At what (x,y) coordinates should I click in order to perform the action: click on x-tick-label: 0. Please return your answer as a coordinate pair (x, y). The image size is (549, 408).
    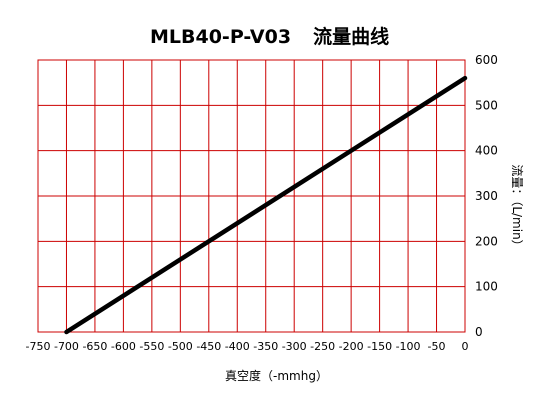
    Looking at the image, I should click on (465, 346).